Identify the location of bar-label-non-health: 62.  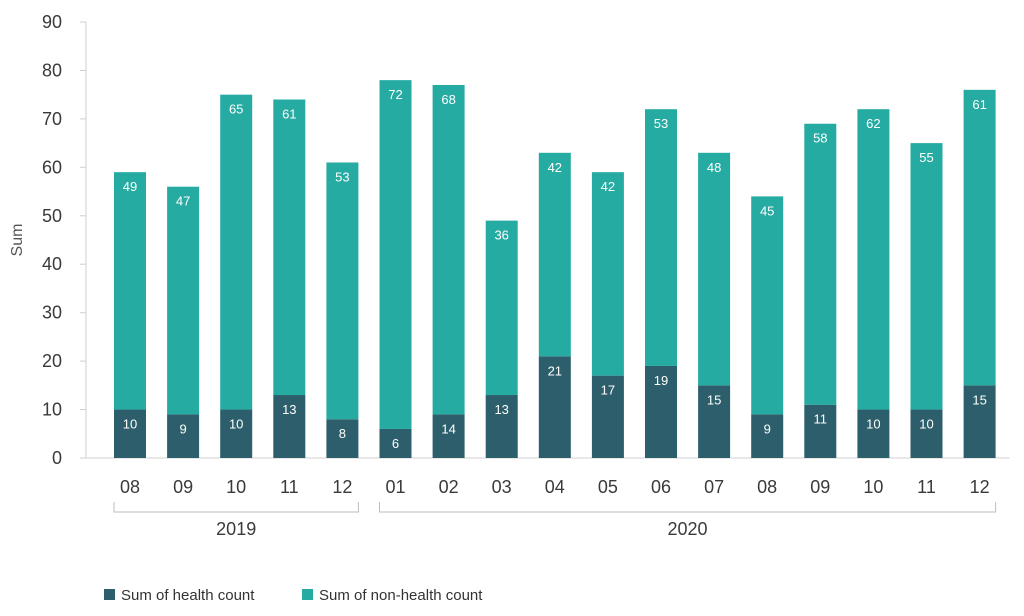
(873, 123).